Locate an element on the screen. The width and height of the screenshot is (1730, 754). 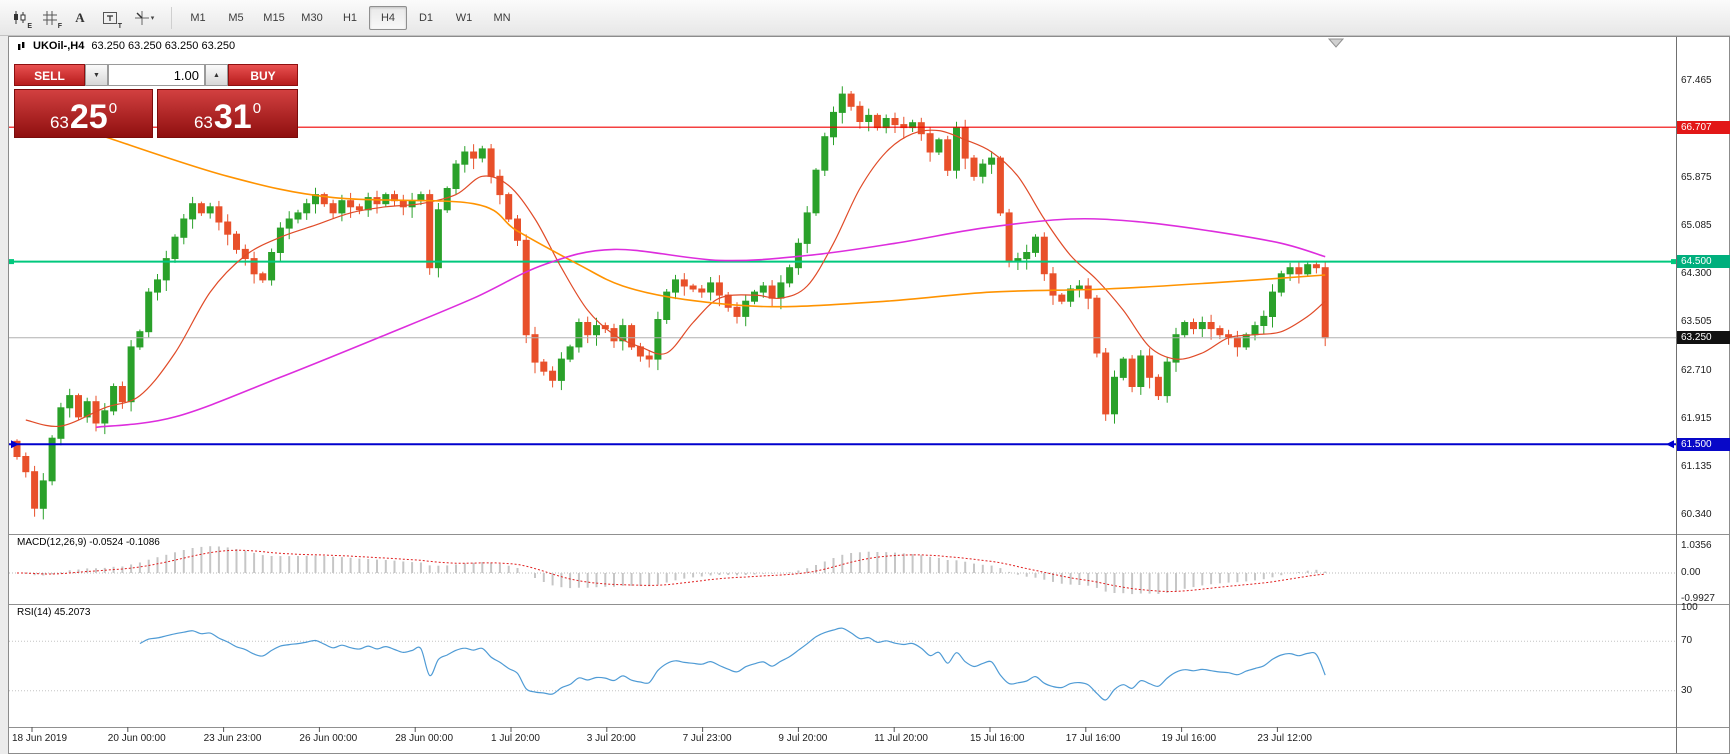
axis-label: 61.135 is located at coordinates (1696, 466).